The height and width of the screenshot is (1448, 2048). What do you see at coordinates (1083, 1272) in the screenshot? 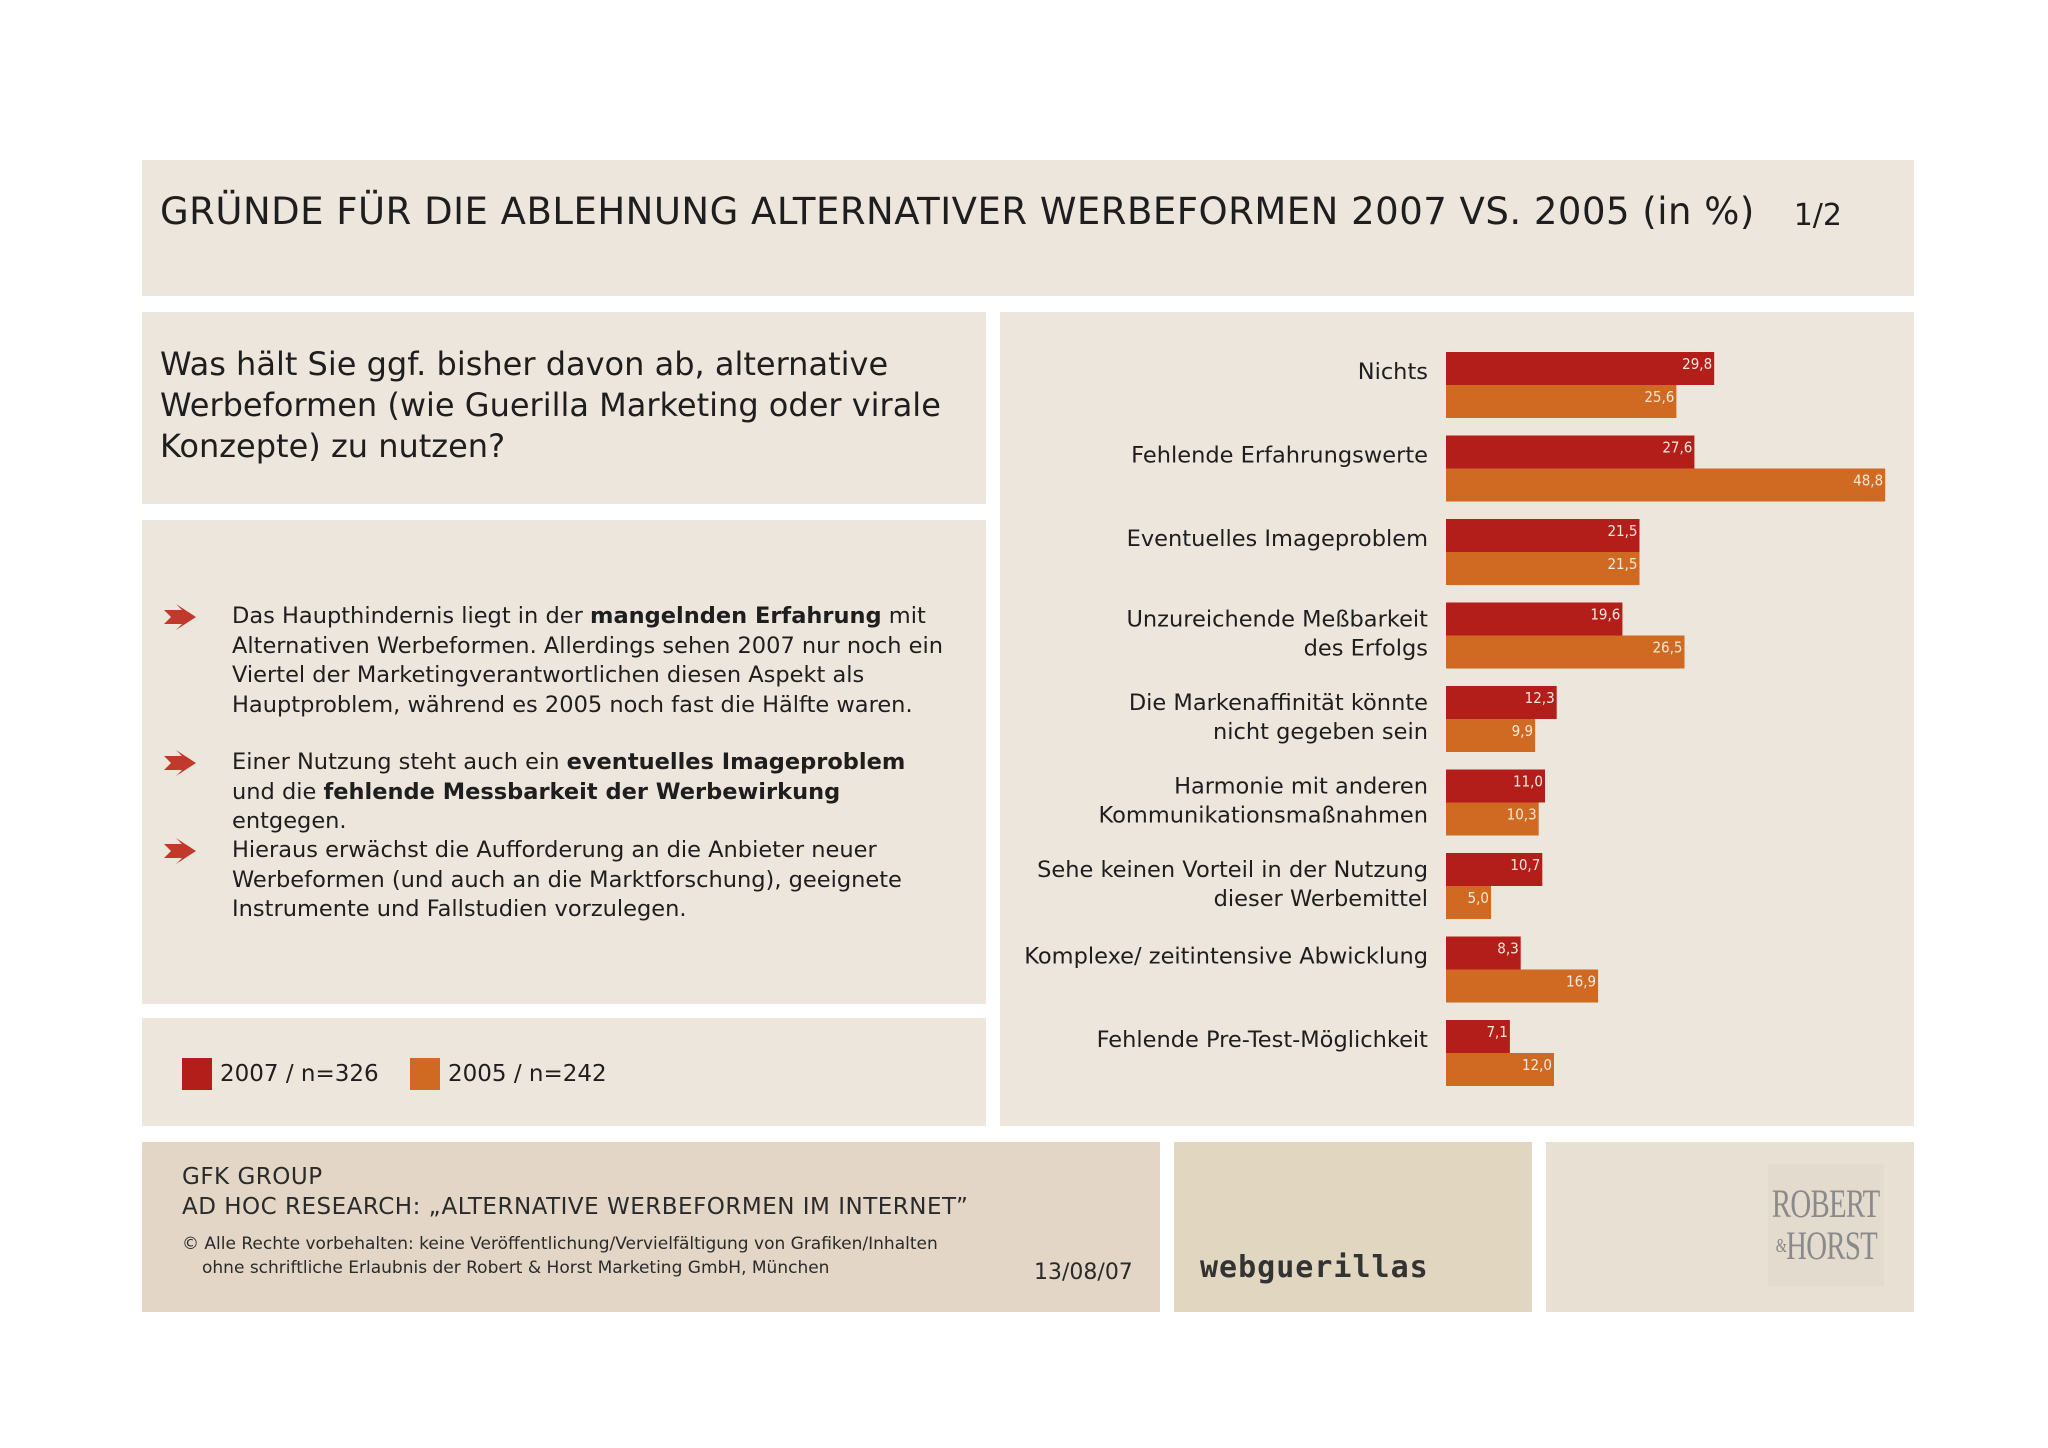
I see `date: 13/08/07` at bounding box center [1083, 1272].